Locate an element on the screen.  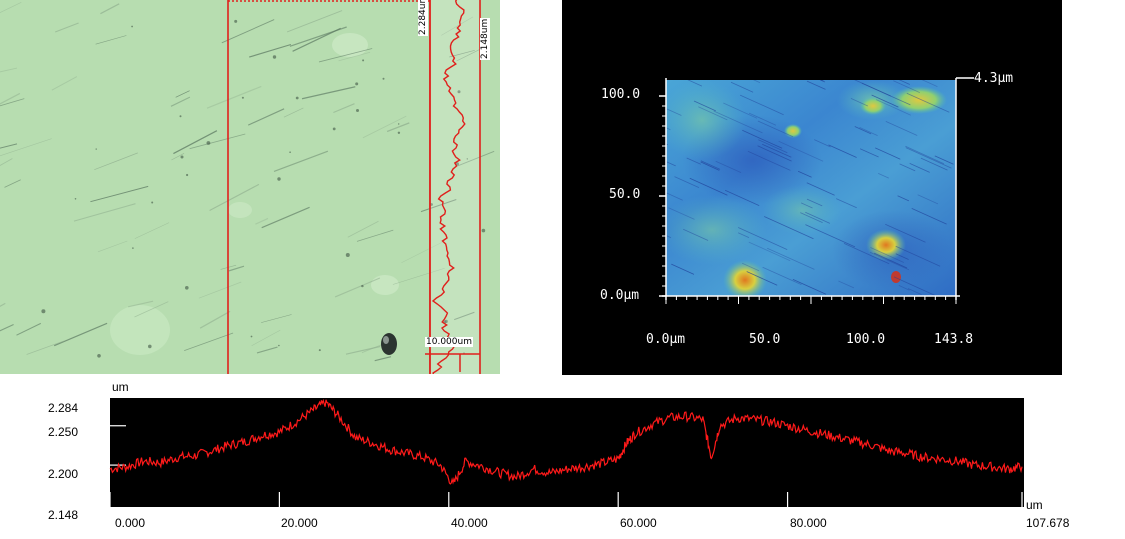
profile-max-label: 2.284um is located at coordinates (423, 18).